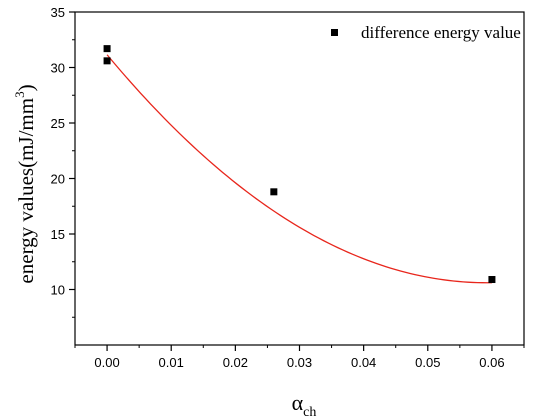 This screenshot has height=420, width=550. I want to click on x-tick-label: 0.02, so click(235, 362).